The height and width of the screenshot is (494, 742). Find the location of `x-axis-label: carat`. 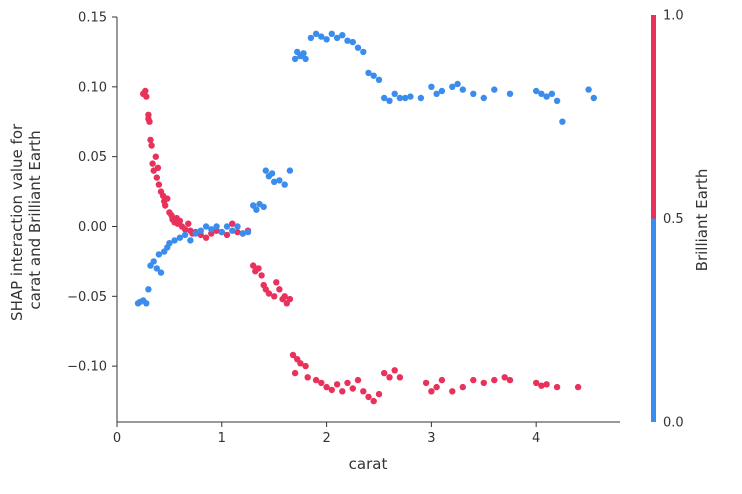

x-axis-label: carat is located at coordinates (368, 464).